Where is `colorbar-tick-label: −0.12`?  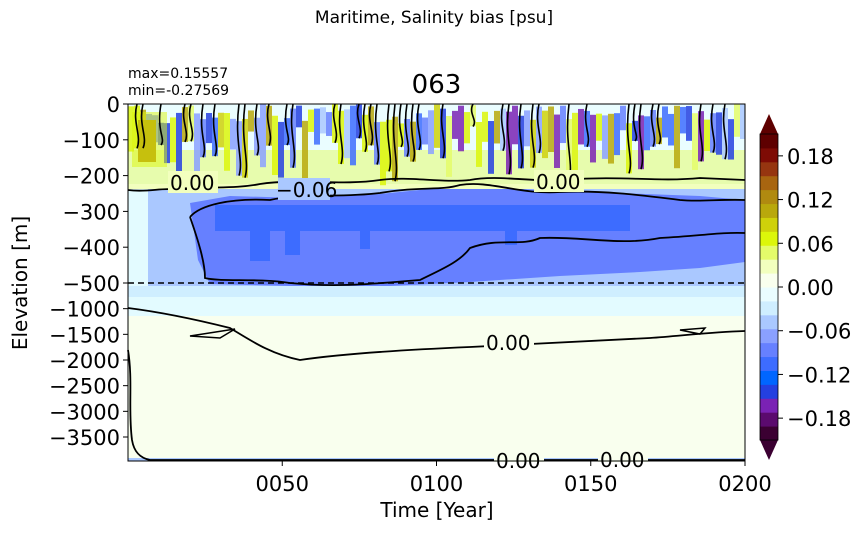
colorbar-tick-label: −0.12 is located at coordinates (819, 375).